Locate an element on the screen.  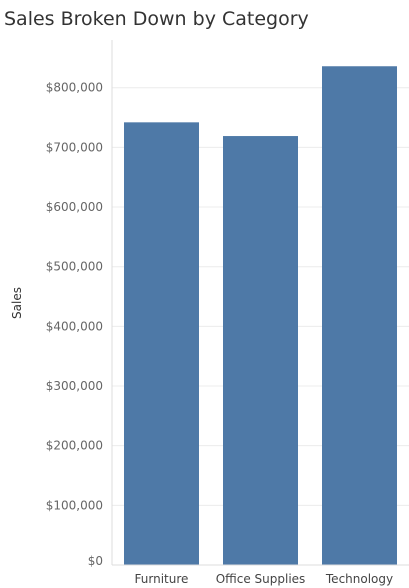
y-tick-label: $200,000 is located at coordinates (74, 446).